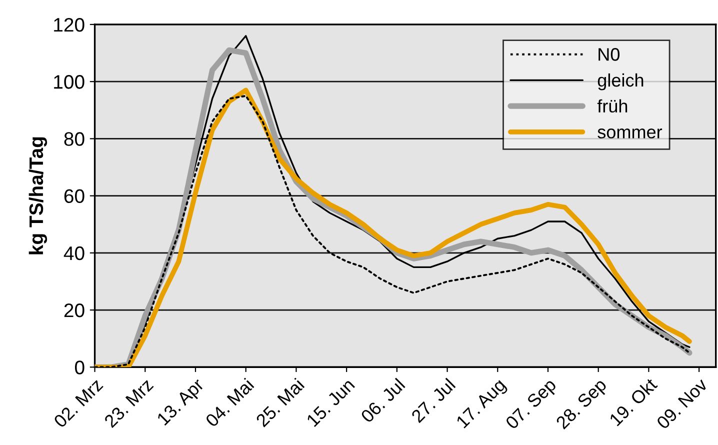 The height and width of the screenshot is (445, 718). I want to click on x-tick-label: 27. Jul, so click(433, 401).